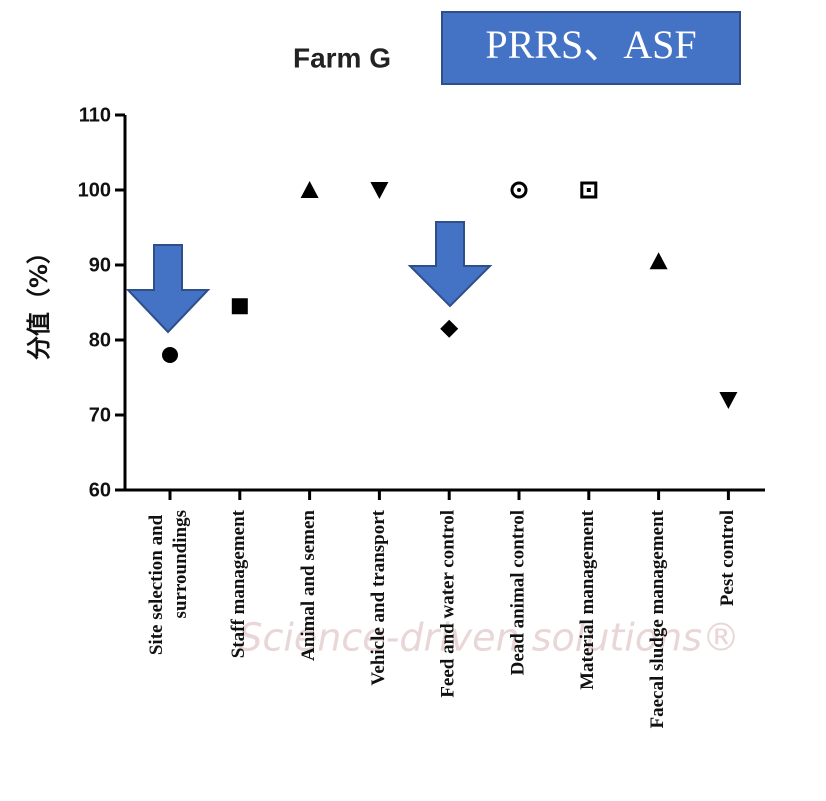 Image resolution: width=826 pixels, height=801 pixels. I want to click on x-tick-label: Vehicle and transport, so click(378, 597).